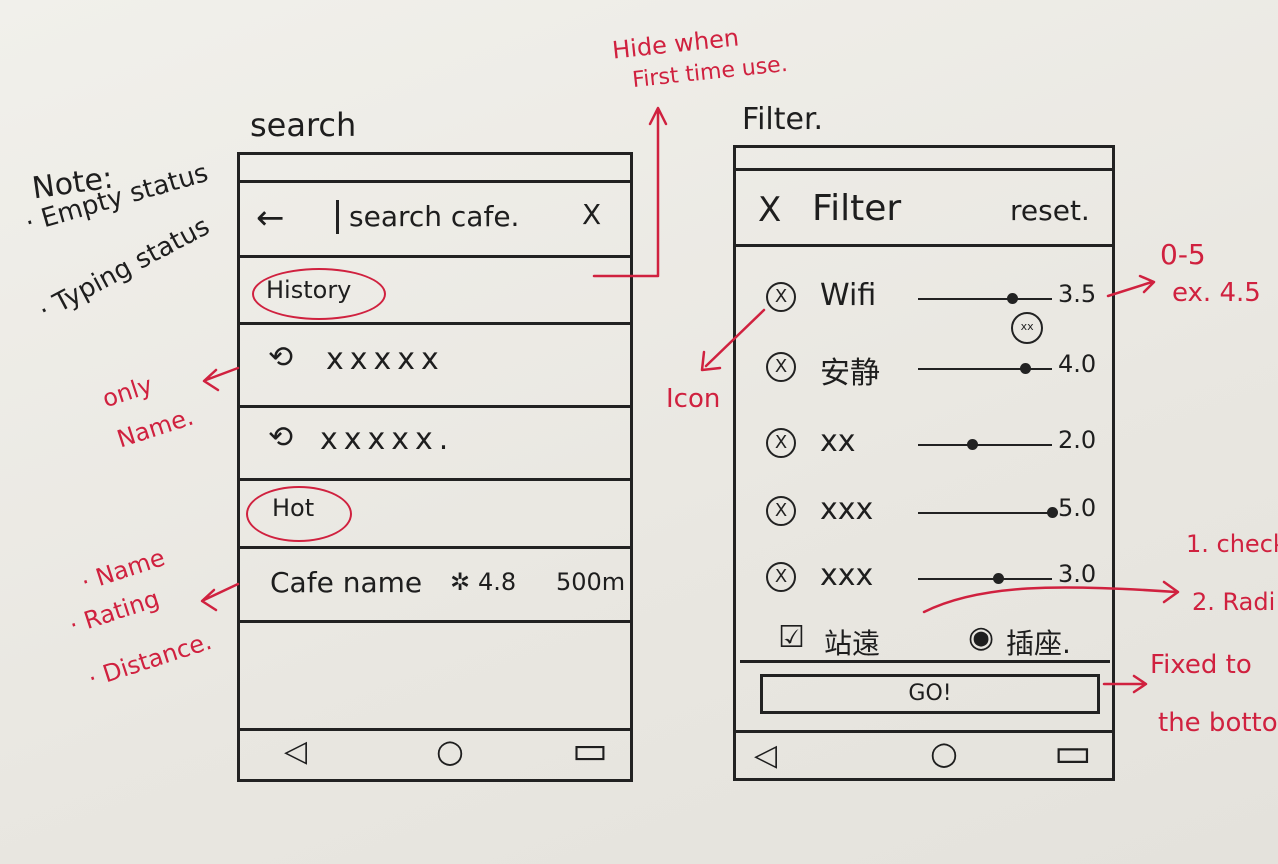  What do you see at coordinates (387, 439) in the screenshot?
I see `history-item: xxxxx.` at bounding box center [387, 439].